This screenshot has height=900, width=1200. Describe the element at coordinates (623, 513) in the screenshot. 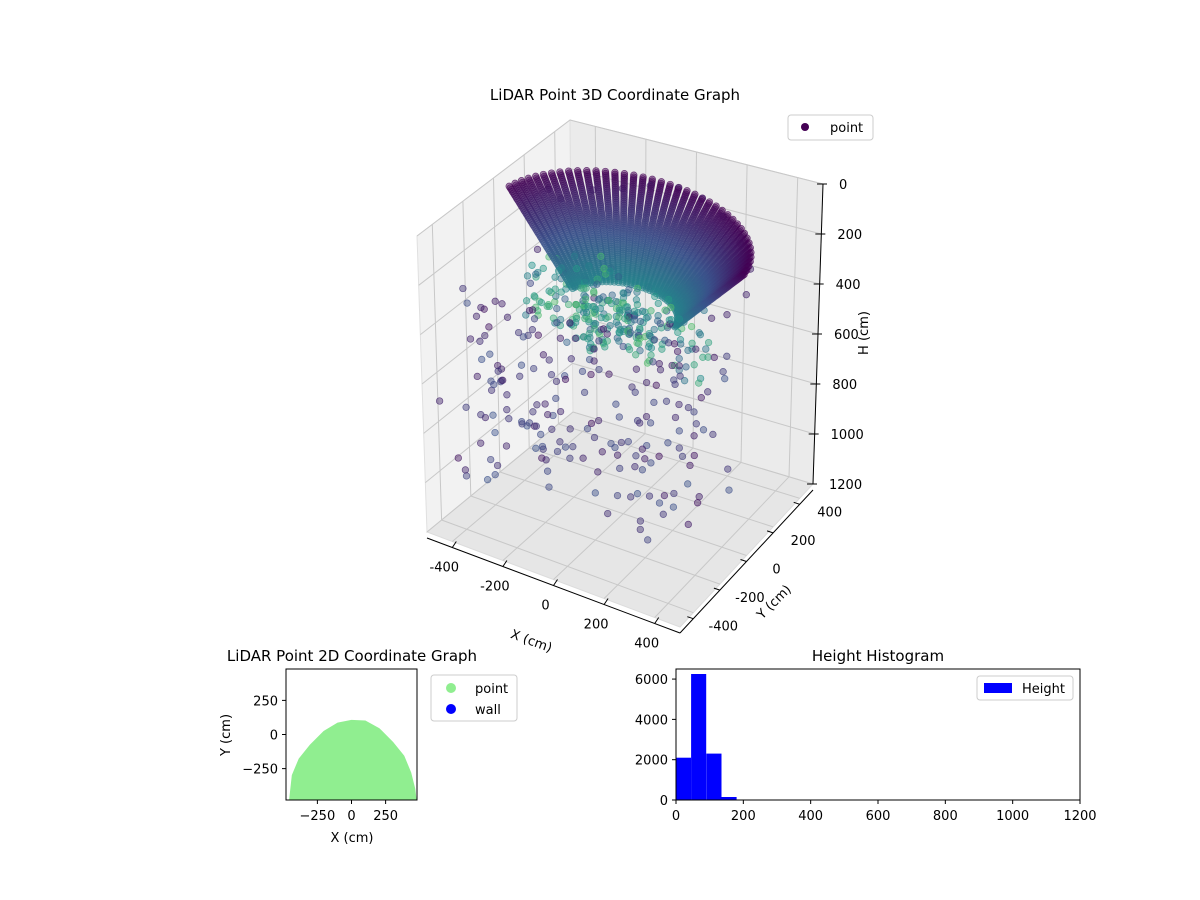

I see `grid-line-y` at that location.